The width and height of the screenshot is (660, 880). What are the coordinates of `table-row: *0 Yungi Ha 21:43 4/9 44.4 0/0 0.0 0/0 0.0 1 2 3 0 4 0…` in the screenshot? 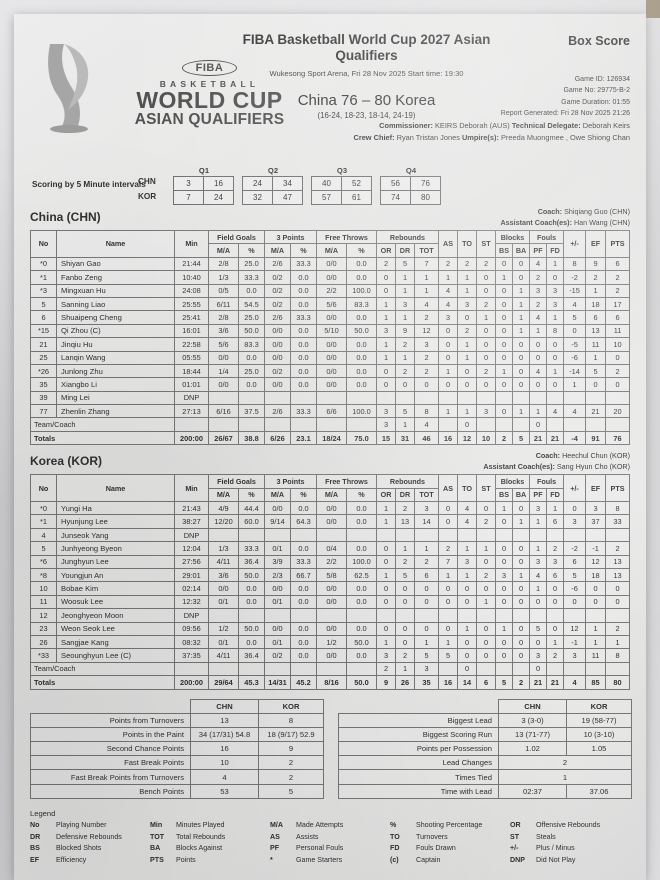 It's located at (330, 508).